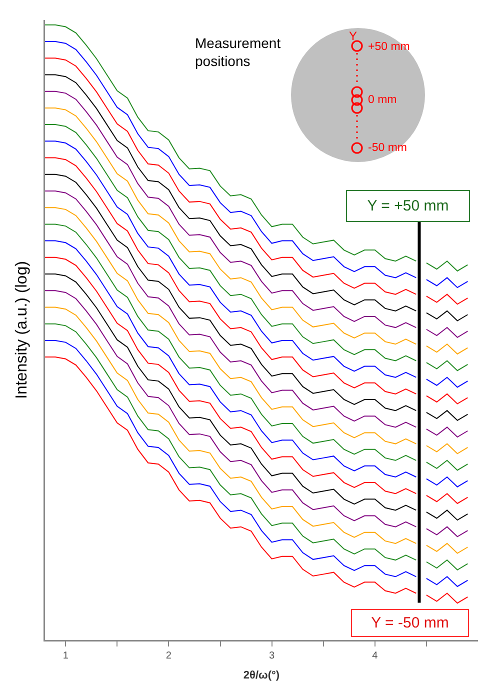 The height and width of the screenshot is (689, 492). Describe the element at coordinates (389, 47) in the screenshot. I see `annotation: +50 mm` at that location.